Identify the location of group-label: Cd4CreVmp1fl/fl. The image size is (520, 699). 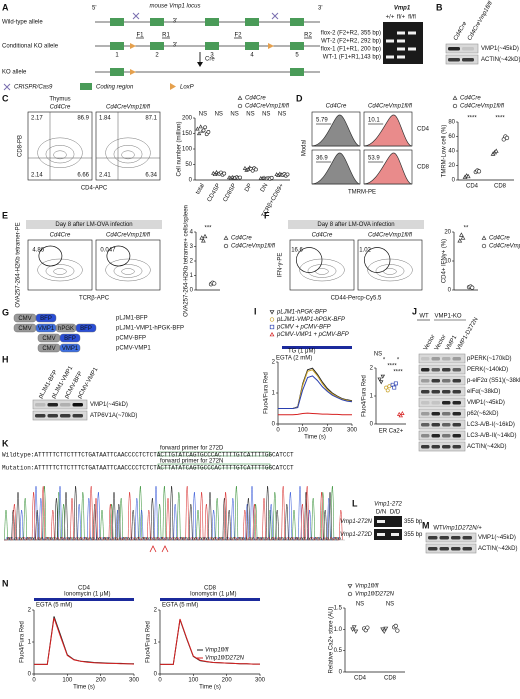
(128, 108).